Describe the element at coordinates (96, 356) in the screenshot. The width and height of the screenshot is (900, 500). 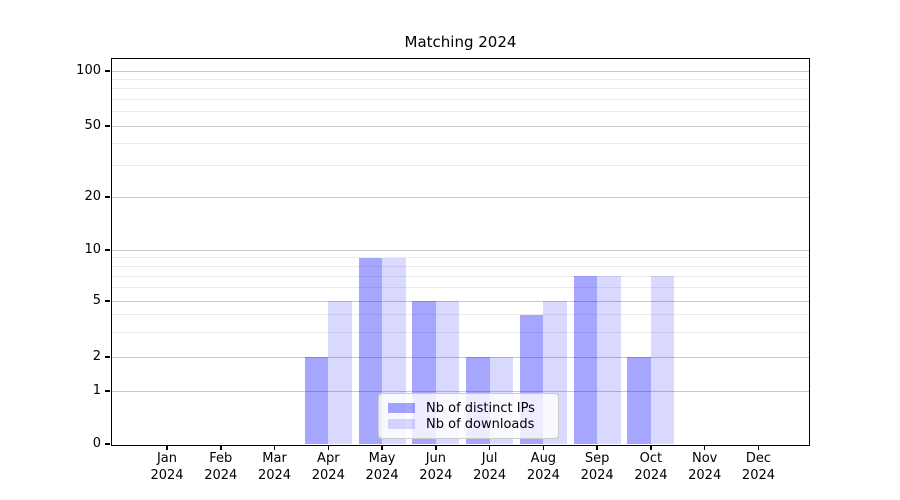
I see `y-tick-label: 2` at that location.